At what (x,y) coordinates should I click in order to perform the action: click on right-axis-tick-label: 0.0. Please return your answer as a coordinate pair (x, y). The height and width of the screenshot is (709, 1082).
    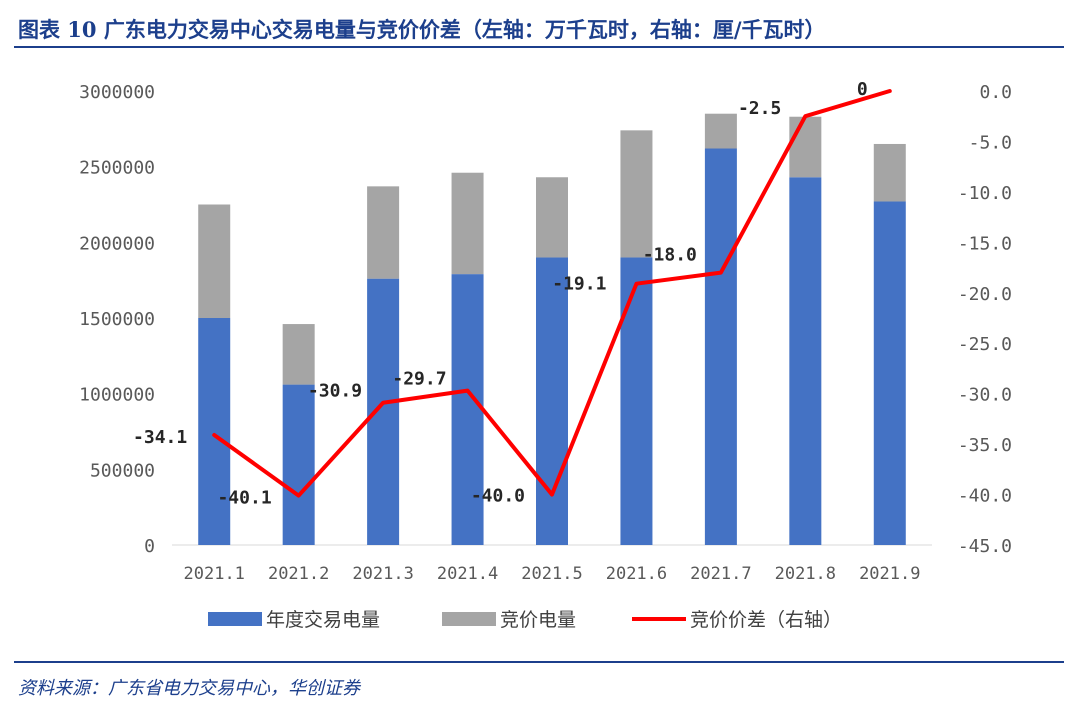
    Looking at the image, I should click on (995, 92).